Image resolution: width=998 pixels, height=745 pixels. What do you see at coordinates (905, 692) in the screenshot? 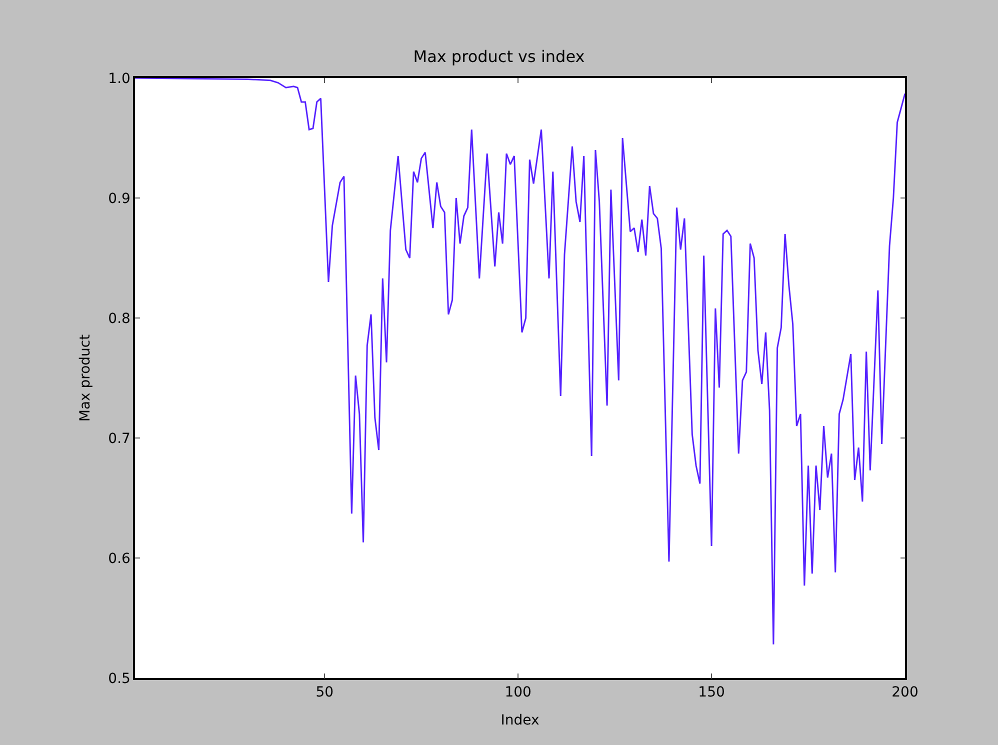
I see `x-tick-label: 200` at bounding box center [905, 692].